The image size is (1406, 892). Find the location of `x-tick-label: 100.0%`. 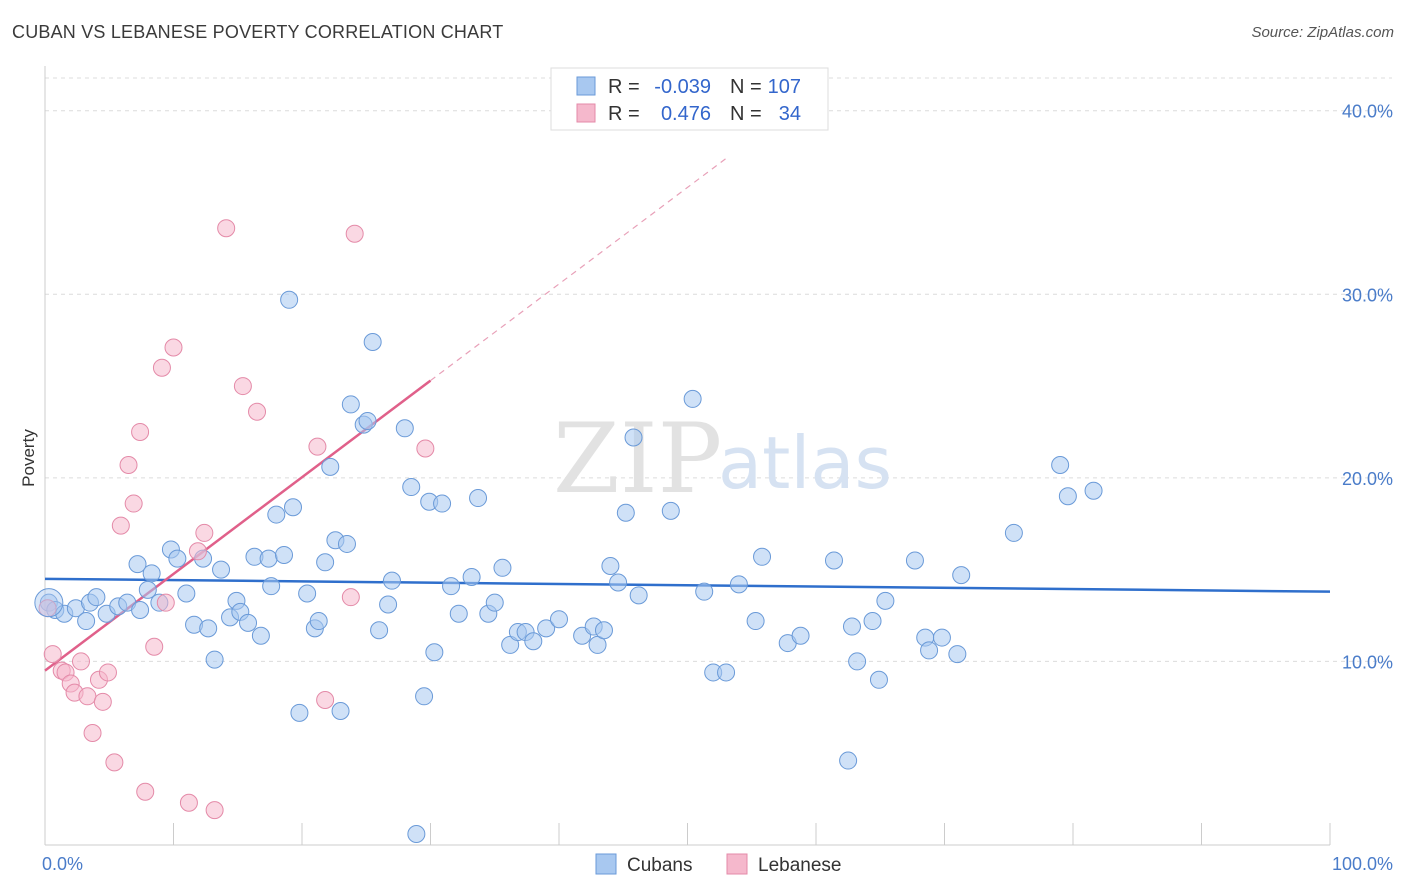

x-tick-label: 100.0% is located at coordinates (1362, 864).